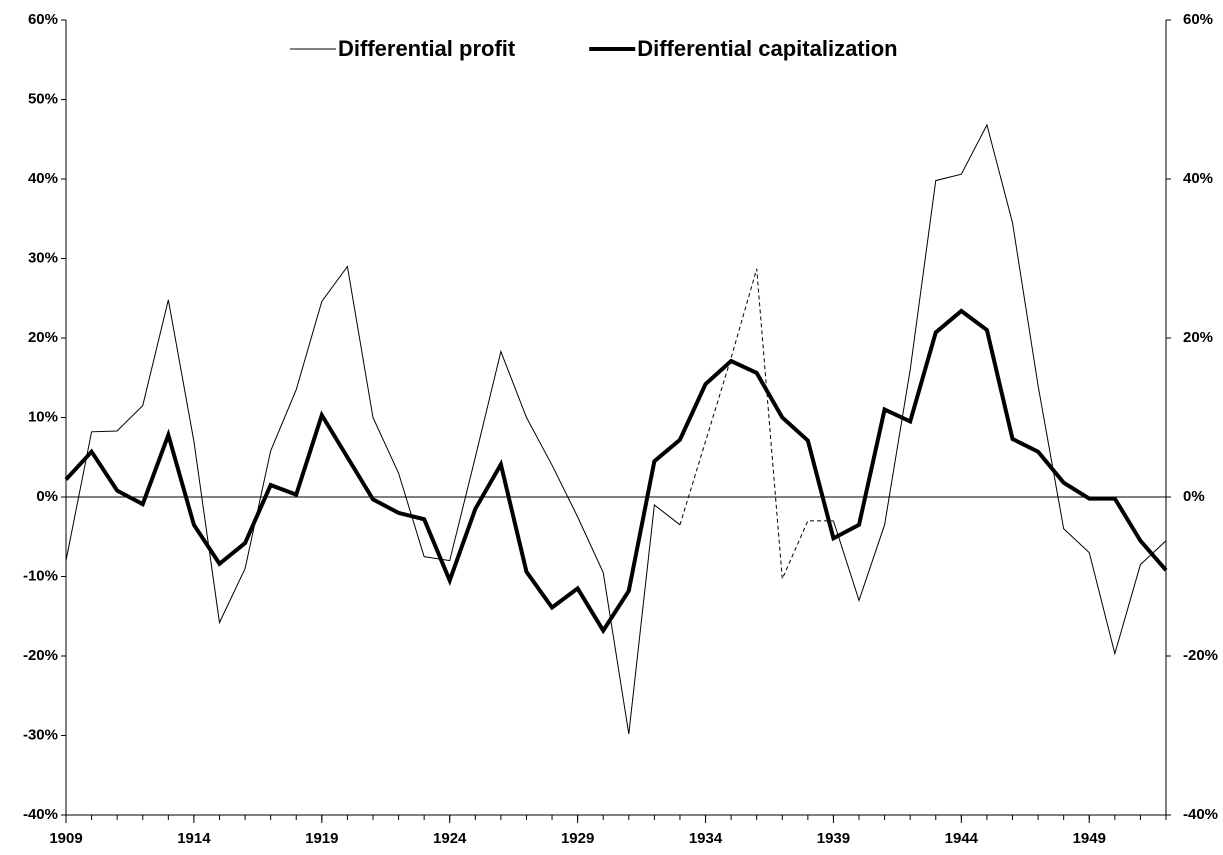  I want to click on legend-label: Differential capitalization, so click(767, 48).